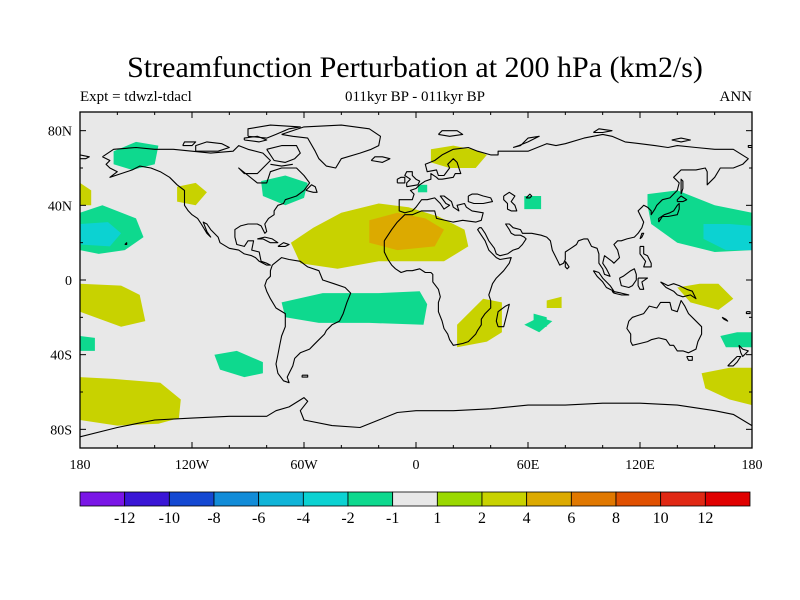 The width and height of the screenshot is (800, 600). I want to click on region-pacific-west-small, so click(87, 343).